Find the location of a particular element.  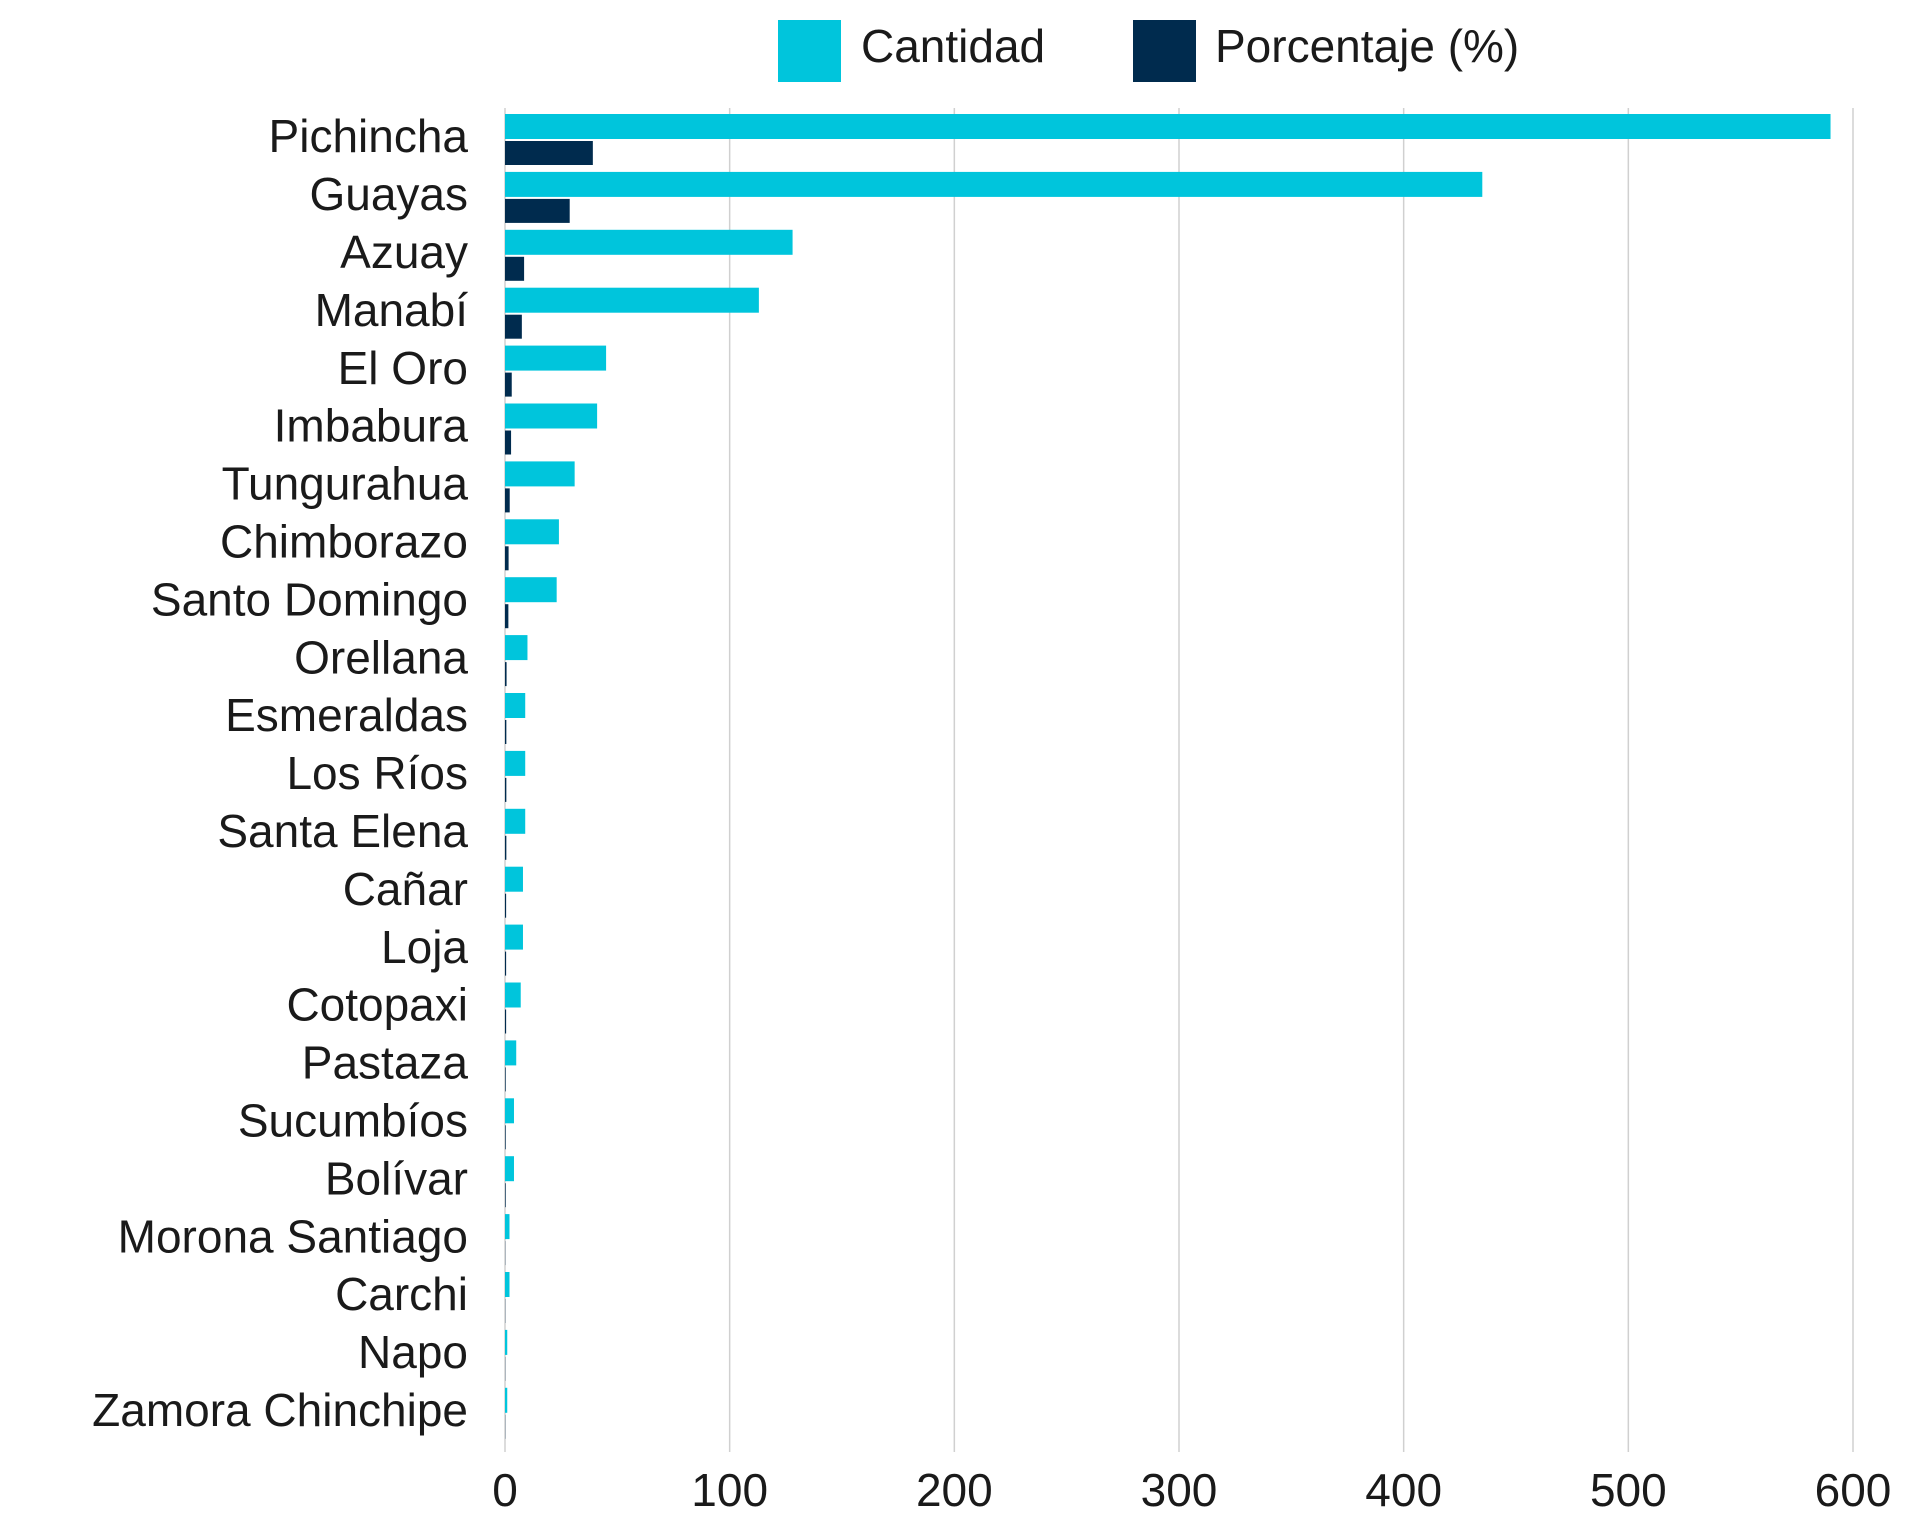

y-tick-label: Imbabura is located at coordinates (371, 426).